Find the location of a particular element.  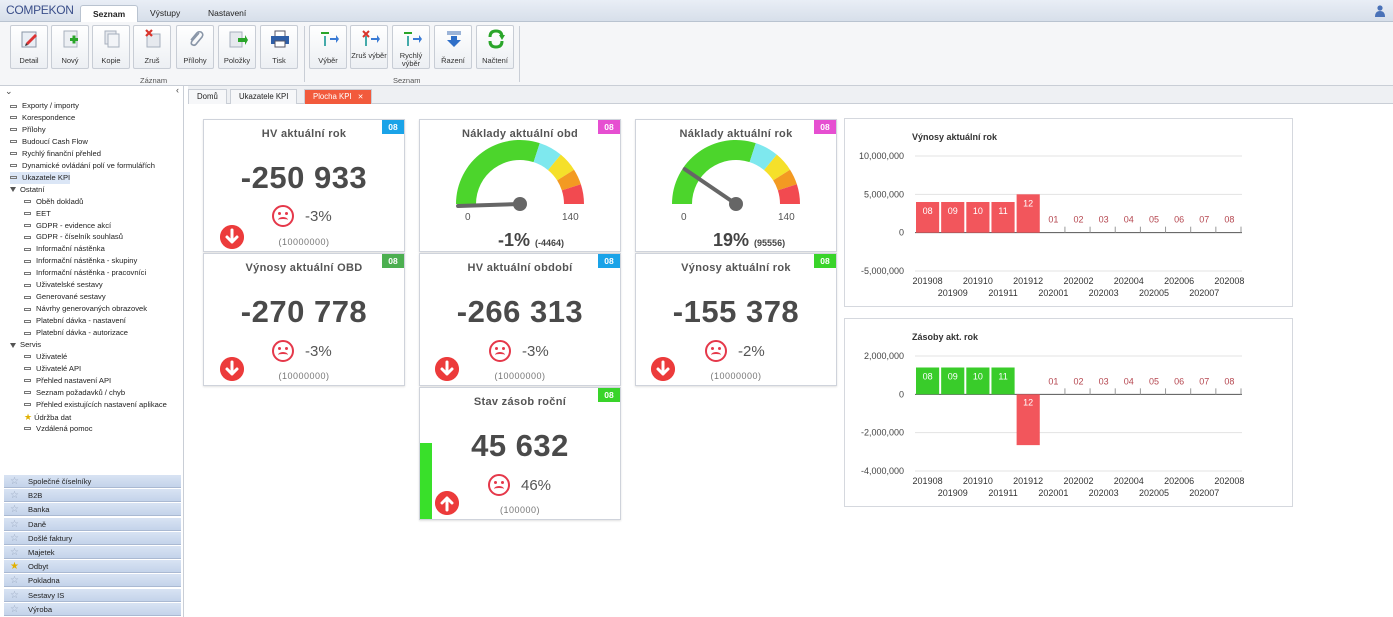

module-label: B2B is located at coordinates (35, 496).